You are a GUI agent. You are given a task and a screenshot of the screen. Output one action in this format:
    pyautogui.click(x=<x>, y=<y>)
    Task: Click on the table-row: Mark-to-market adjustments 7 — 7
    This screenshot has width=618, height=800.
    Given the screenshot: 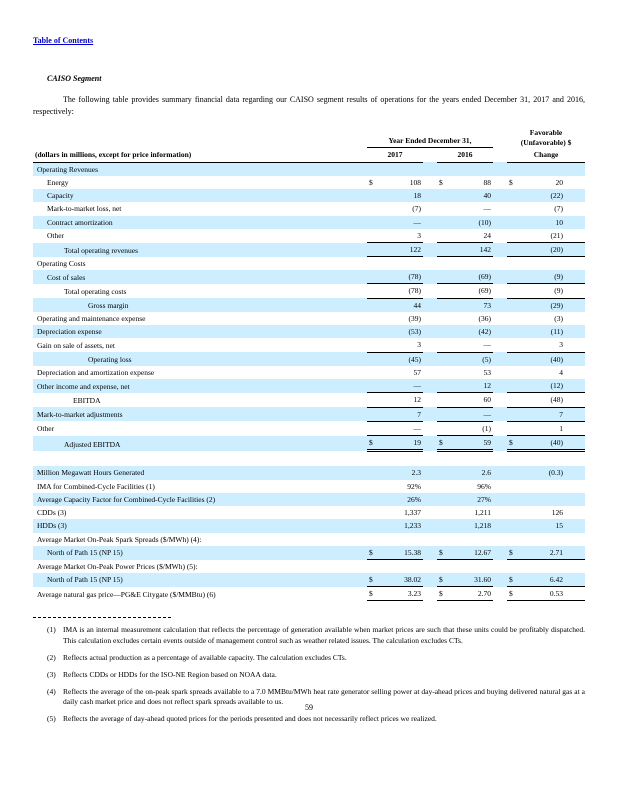 What is the action you would take?
    pyautogui.click(x=309, y=414)
    